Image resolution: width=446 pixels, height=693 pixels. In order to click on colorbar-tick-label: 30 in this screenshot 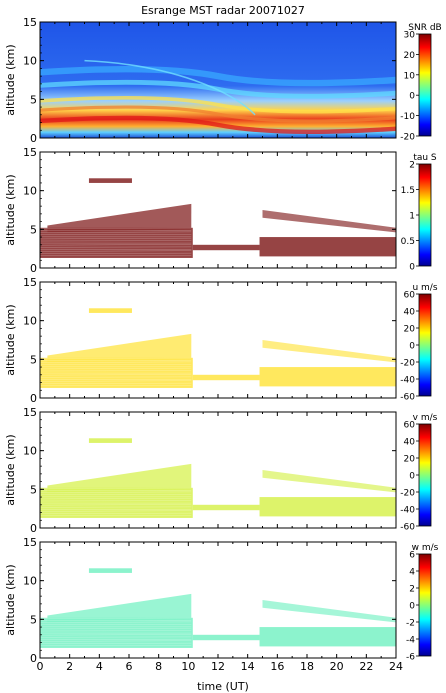, I will do `click(410, 36)`.